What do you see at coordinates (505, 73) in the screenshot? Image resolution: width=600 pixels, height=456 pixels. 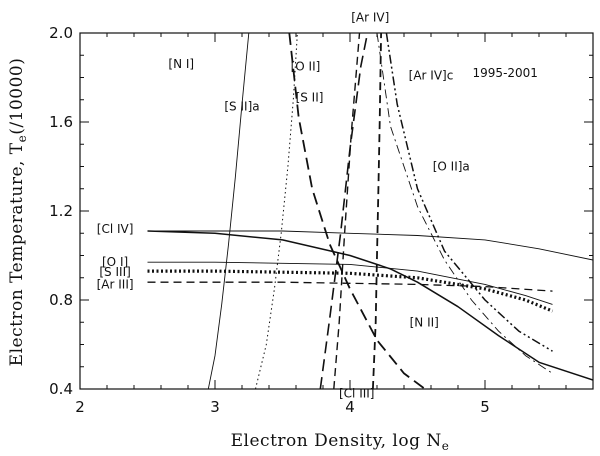 I see `curve-annotation: 1995-2001` at bounding box center [505, 73].